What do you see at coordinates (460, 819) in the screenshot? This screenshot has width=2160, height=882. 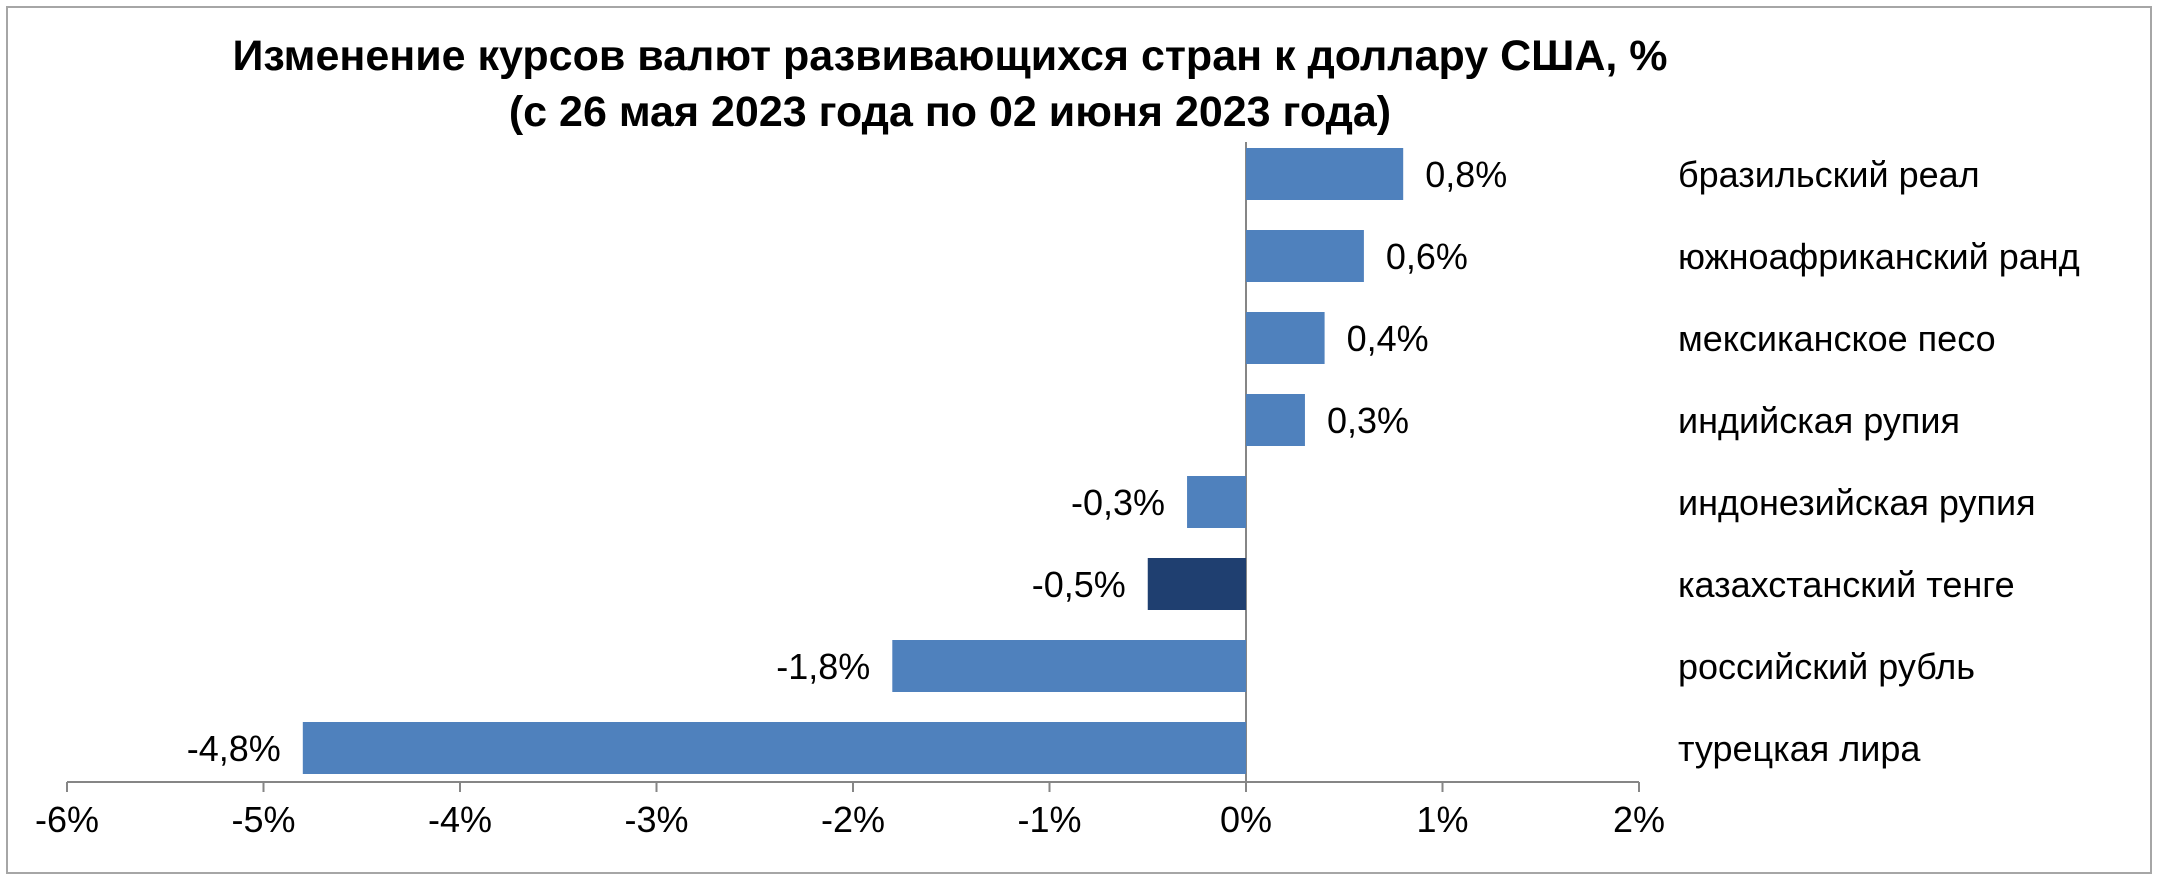 I see `x-tick-label: -4%` at bounding box center [460, 819].